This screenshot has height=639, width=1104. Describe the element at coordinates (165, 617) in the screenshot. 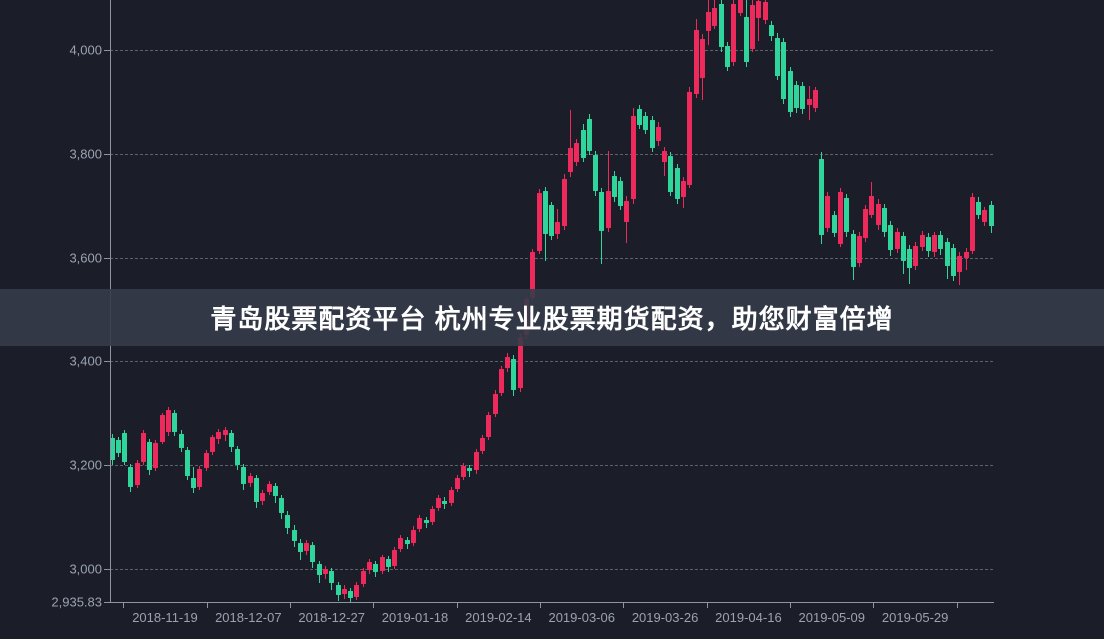

I see `x-tick-label: 2018-11-19` at that location.